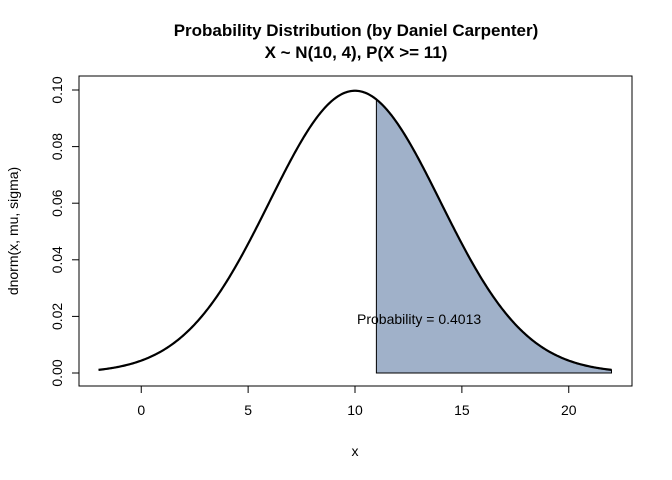 This screenshot has width=672, height=480. I want to click on x-tick-label: 15, so click(462, 410).